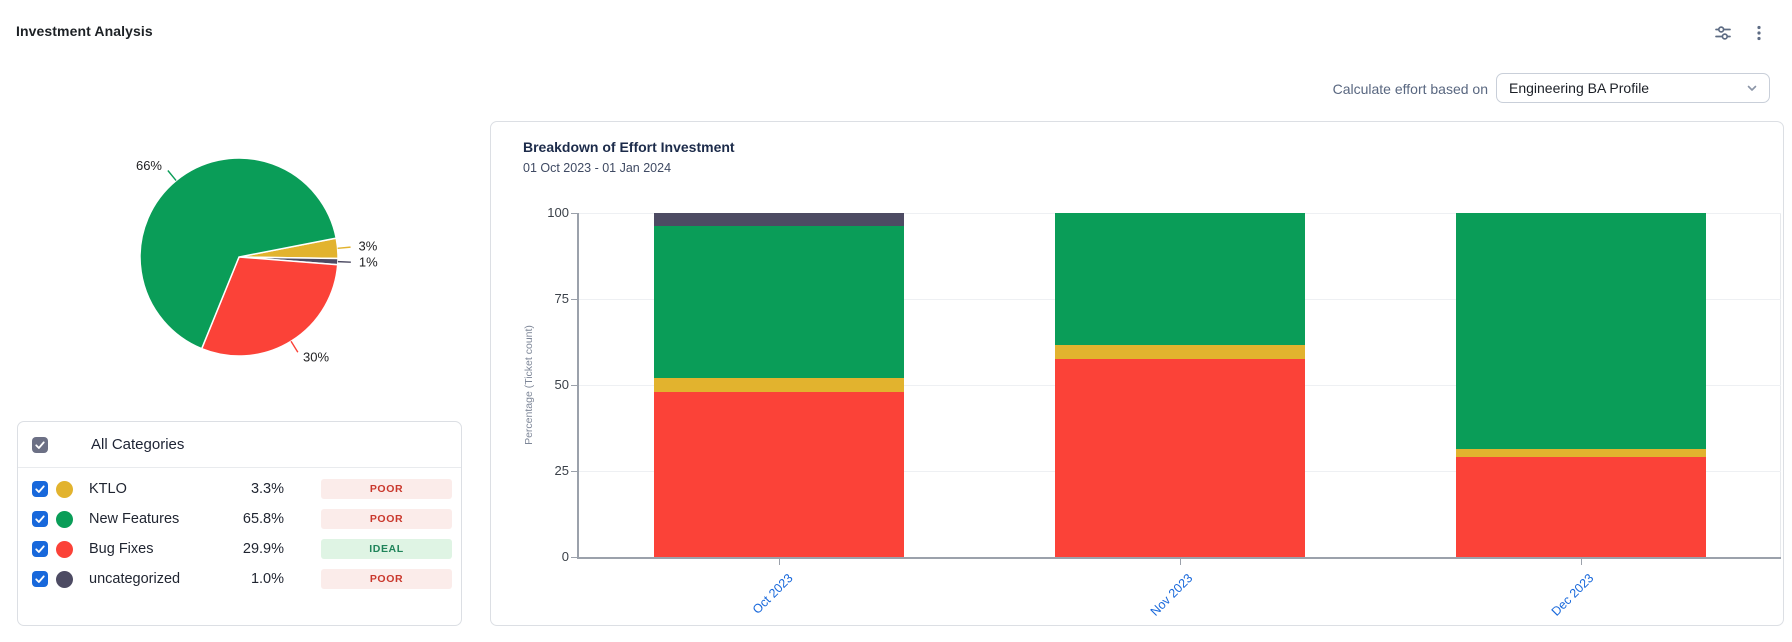 The image size is (1792, 642). I want to click on category-name: KTLO, so click(108, 489).